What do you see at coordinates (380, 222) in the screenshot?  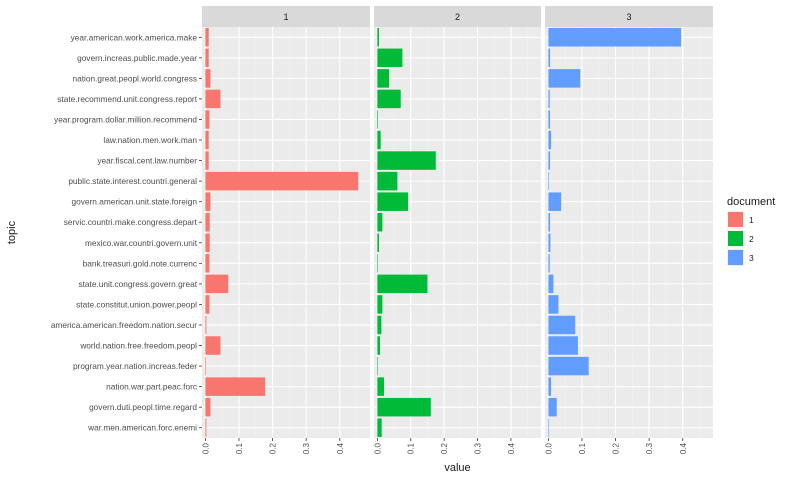 I see `bar-doc2-servic.countri.make.congress.depart` at bounding box center [380, 222].